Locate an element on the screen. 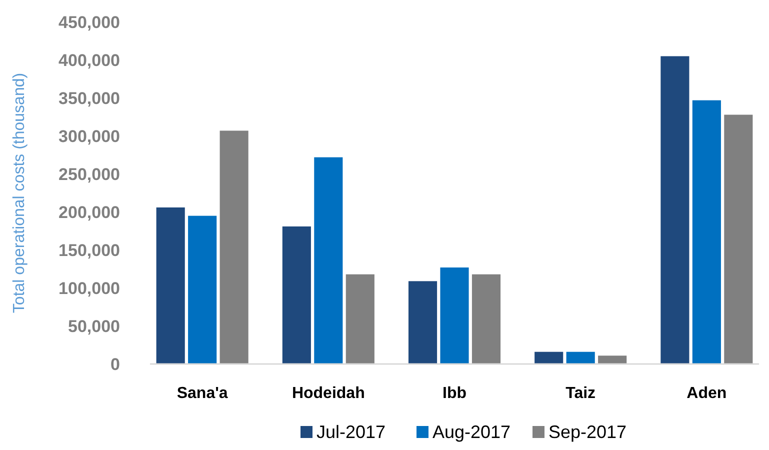 Image resolution: width=769 pixels, height=450 pixels. y-tick-label: 350,000 is located at coordinates (89, 98).